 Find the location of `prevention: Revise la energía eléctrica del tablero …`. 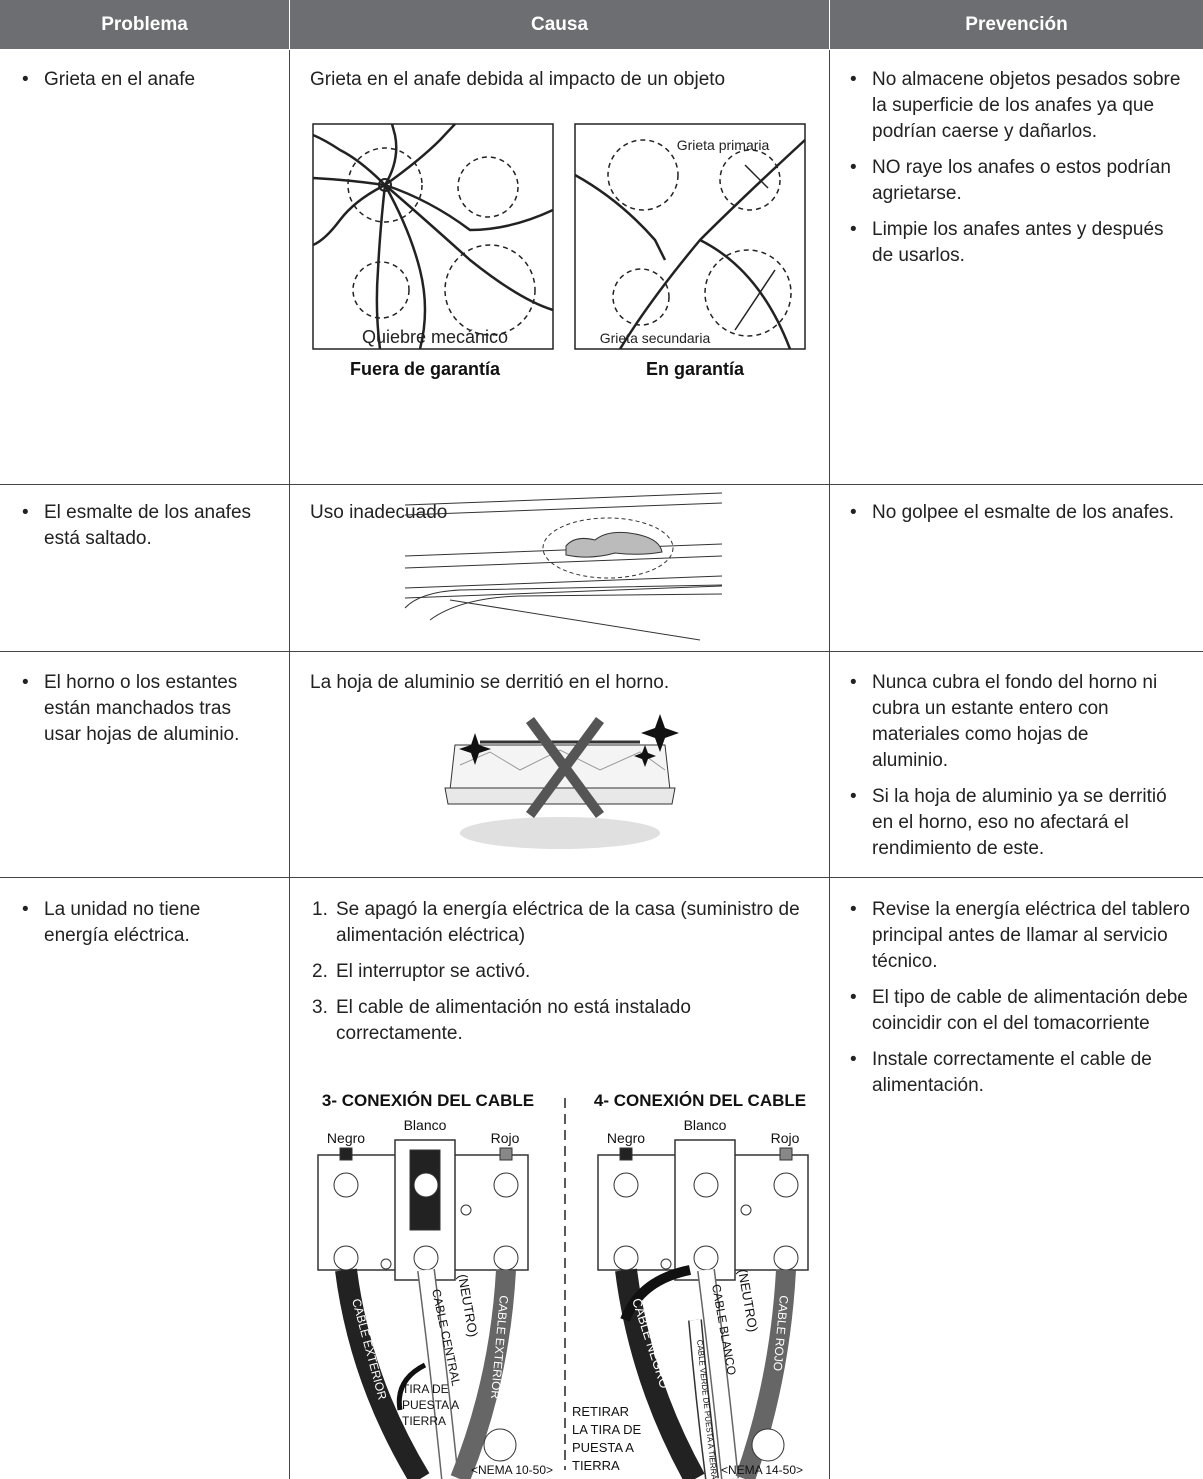

prevention: Revise la energía eléctrica del tablero … is located at coordinates (1020, 936).